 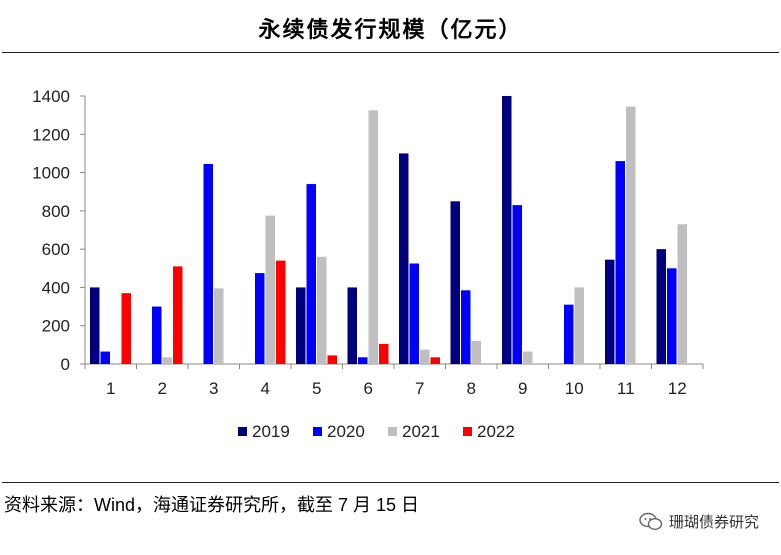 What do you see at coordinates (390, 52) in the screenshot?
I see `top-rule` at bounding box center [390, 52].